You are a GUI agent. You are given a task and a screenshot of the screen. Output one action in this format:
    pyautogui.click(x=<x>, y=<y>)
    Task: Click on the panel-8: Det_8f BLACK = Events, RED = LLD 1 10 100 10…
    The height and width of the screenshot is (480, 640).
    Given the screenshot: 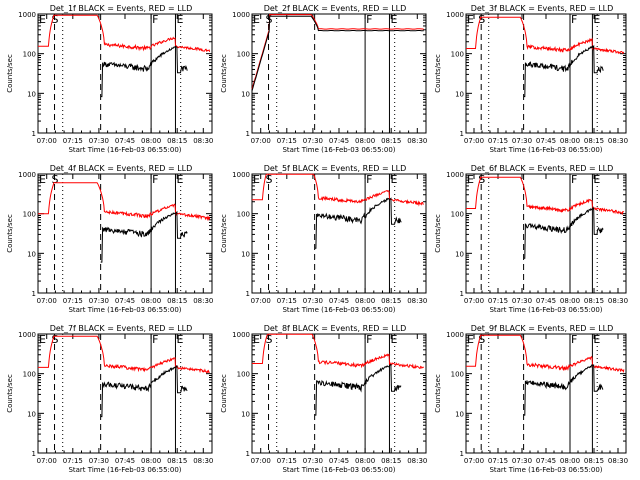 What is the action you would take?
    pyautogui.click(x=323, y=399)
    